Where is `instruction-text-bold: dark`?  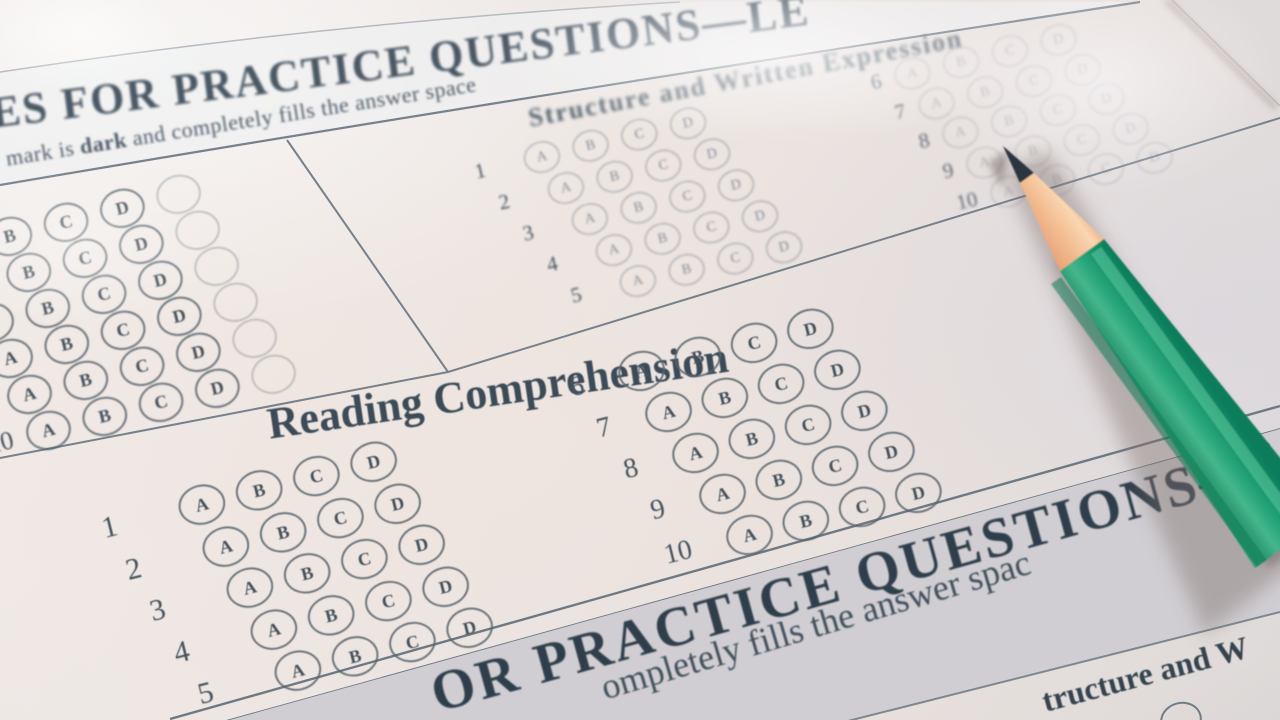
instruction-text-bold: dark is located at coordinates (103, 142).